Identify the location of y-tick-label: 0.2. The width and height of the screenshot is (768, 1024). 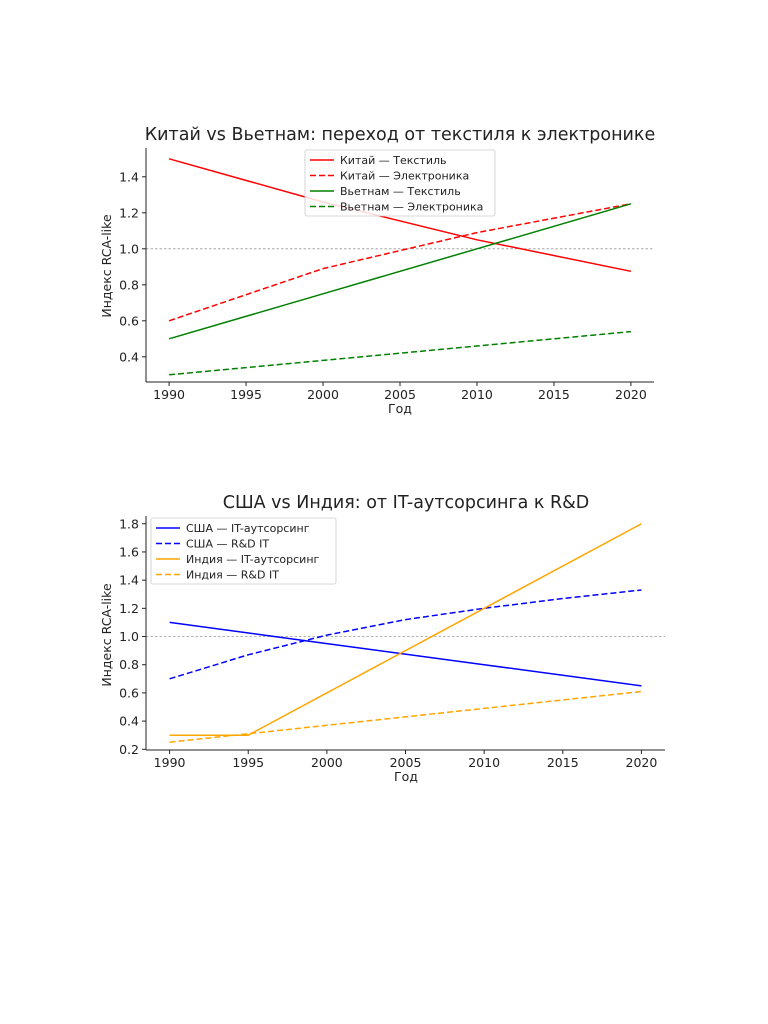
(129, 749).